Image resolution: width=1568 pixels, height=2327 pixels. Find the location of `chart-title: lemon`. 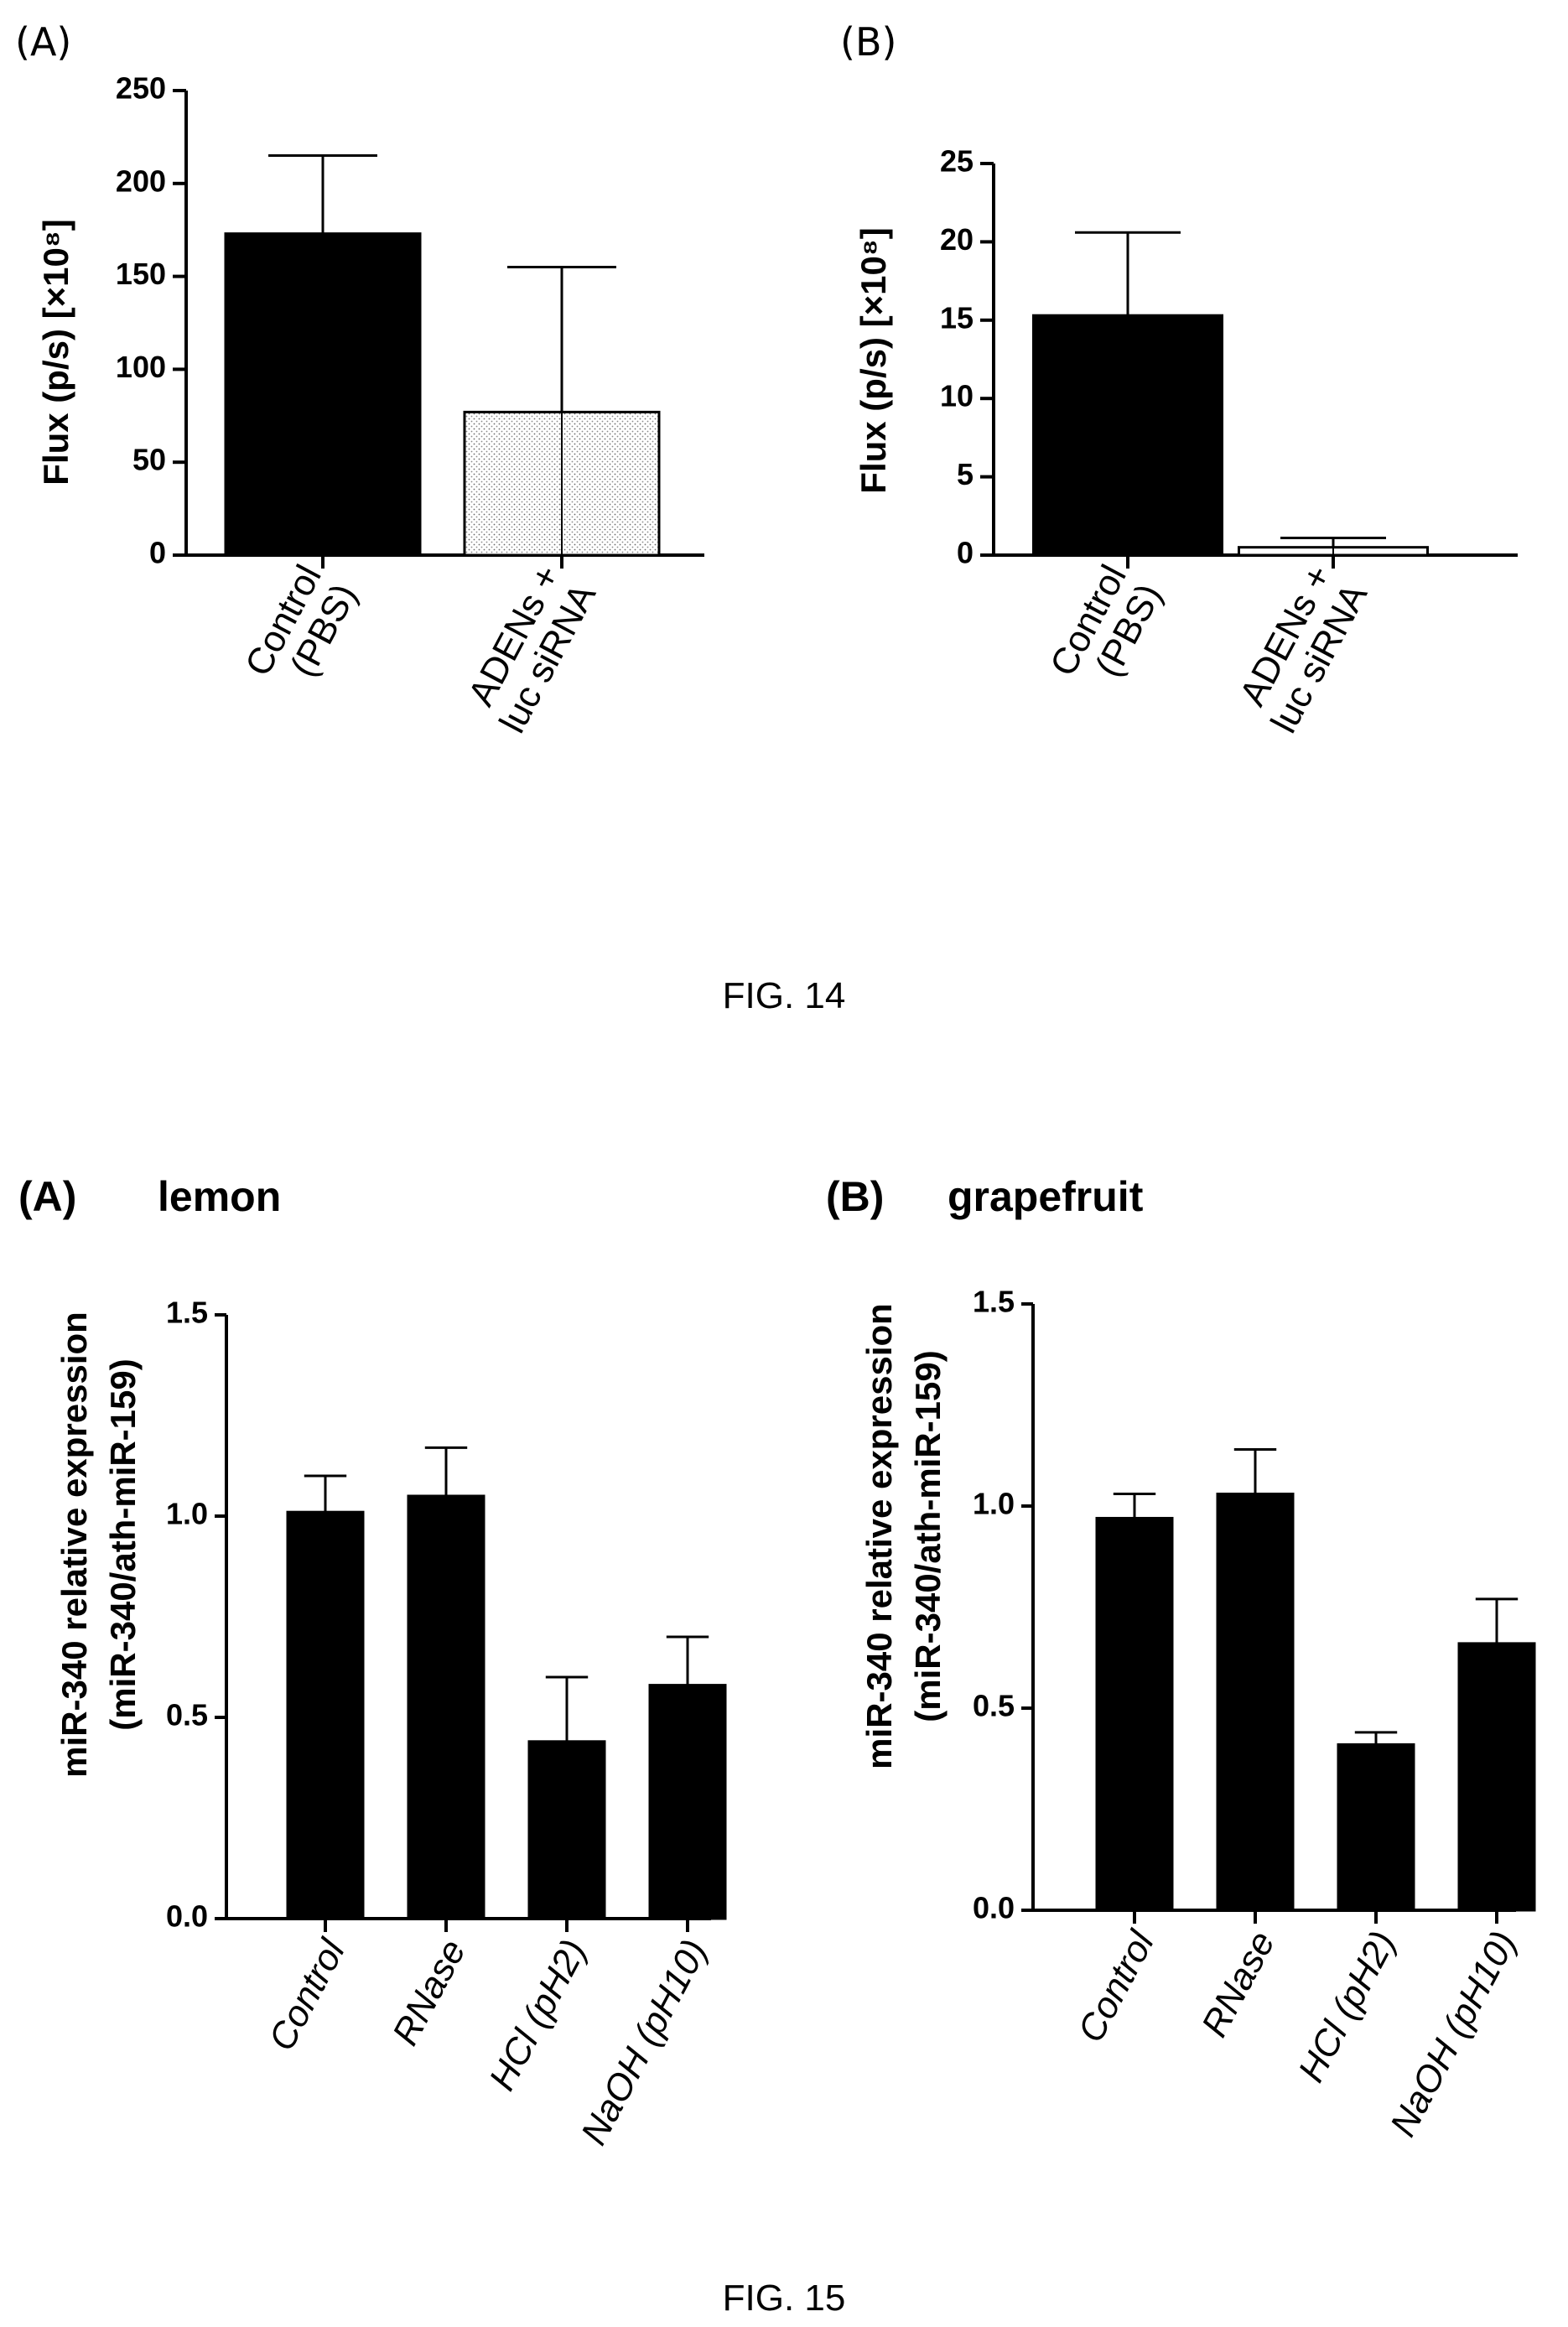

chart-title: lemon is located at coordinates (219, 1196).